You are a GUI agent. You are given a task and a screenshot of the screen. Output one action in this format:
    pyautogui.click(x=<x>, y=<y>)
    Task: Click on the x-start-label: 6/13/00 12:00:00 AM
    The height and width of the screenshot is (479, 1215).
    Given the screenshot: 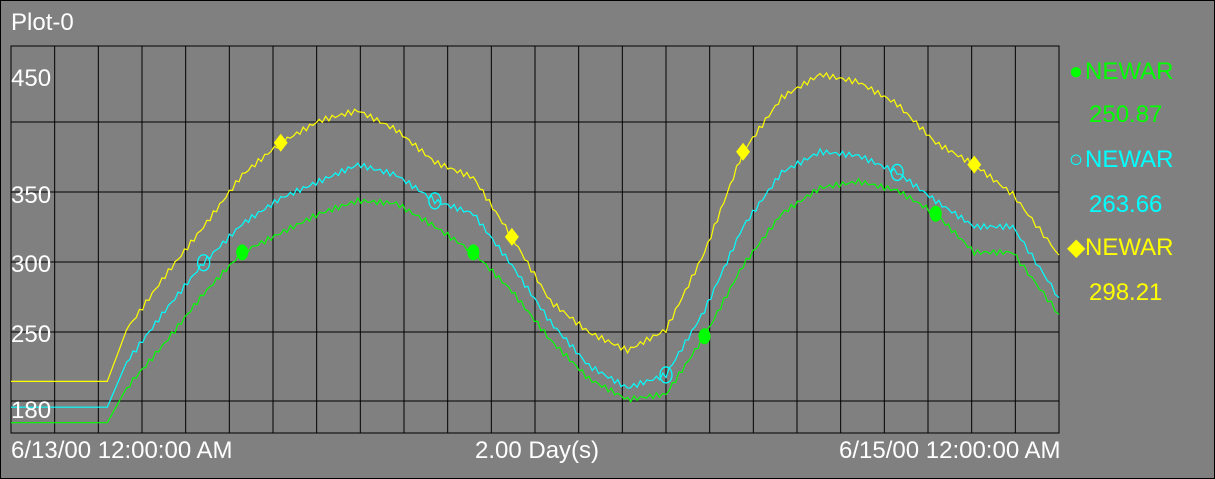 What is the action you would take?
    pyautogui.click(x=122, y=450)
    